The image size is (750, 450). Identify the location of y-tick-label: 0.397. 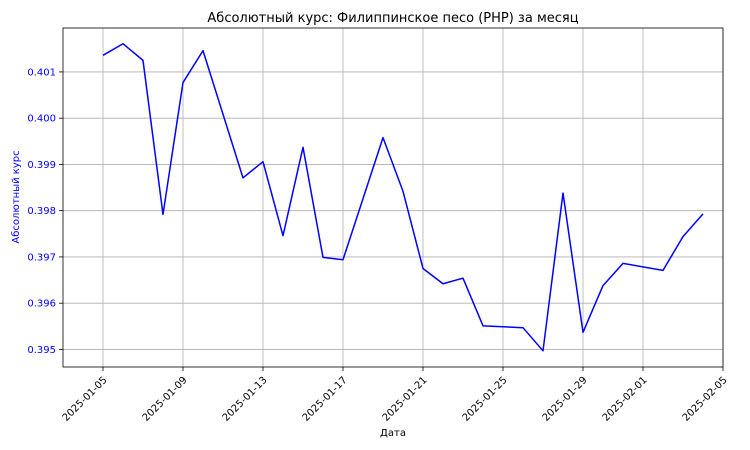
(41, 257).